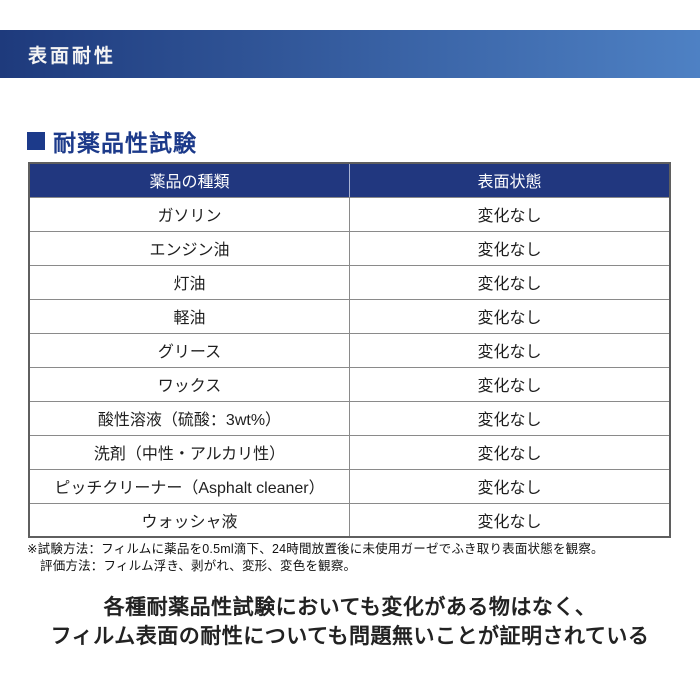 This screenshot has height=700, width=700. I want to click on chemical-name-cell: 洗剤（中性・アルカリ性）, so click(189, 452).